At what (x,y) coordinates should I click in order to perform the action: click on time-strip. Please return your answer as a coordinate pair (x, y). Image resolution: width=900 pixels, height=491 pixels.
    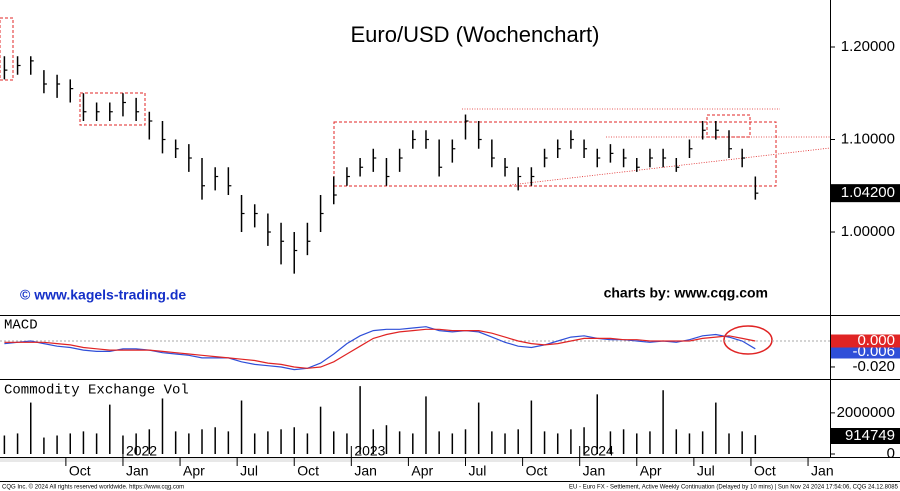
    Looking at the image, I should click on (415, 460).